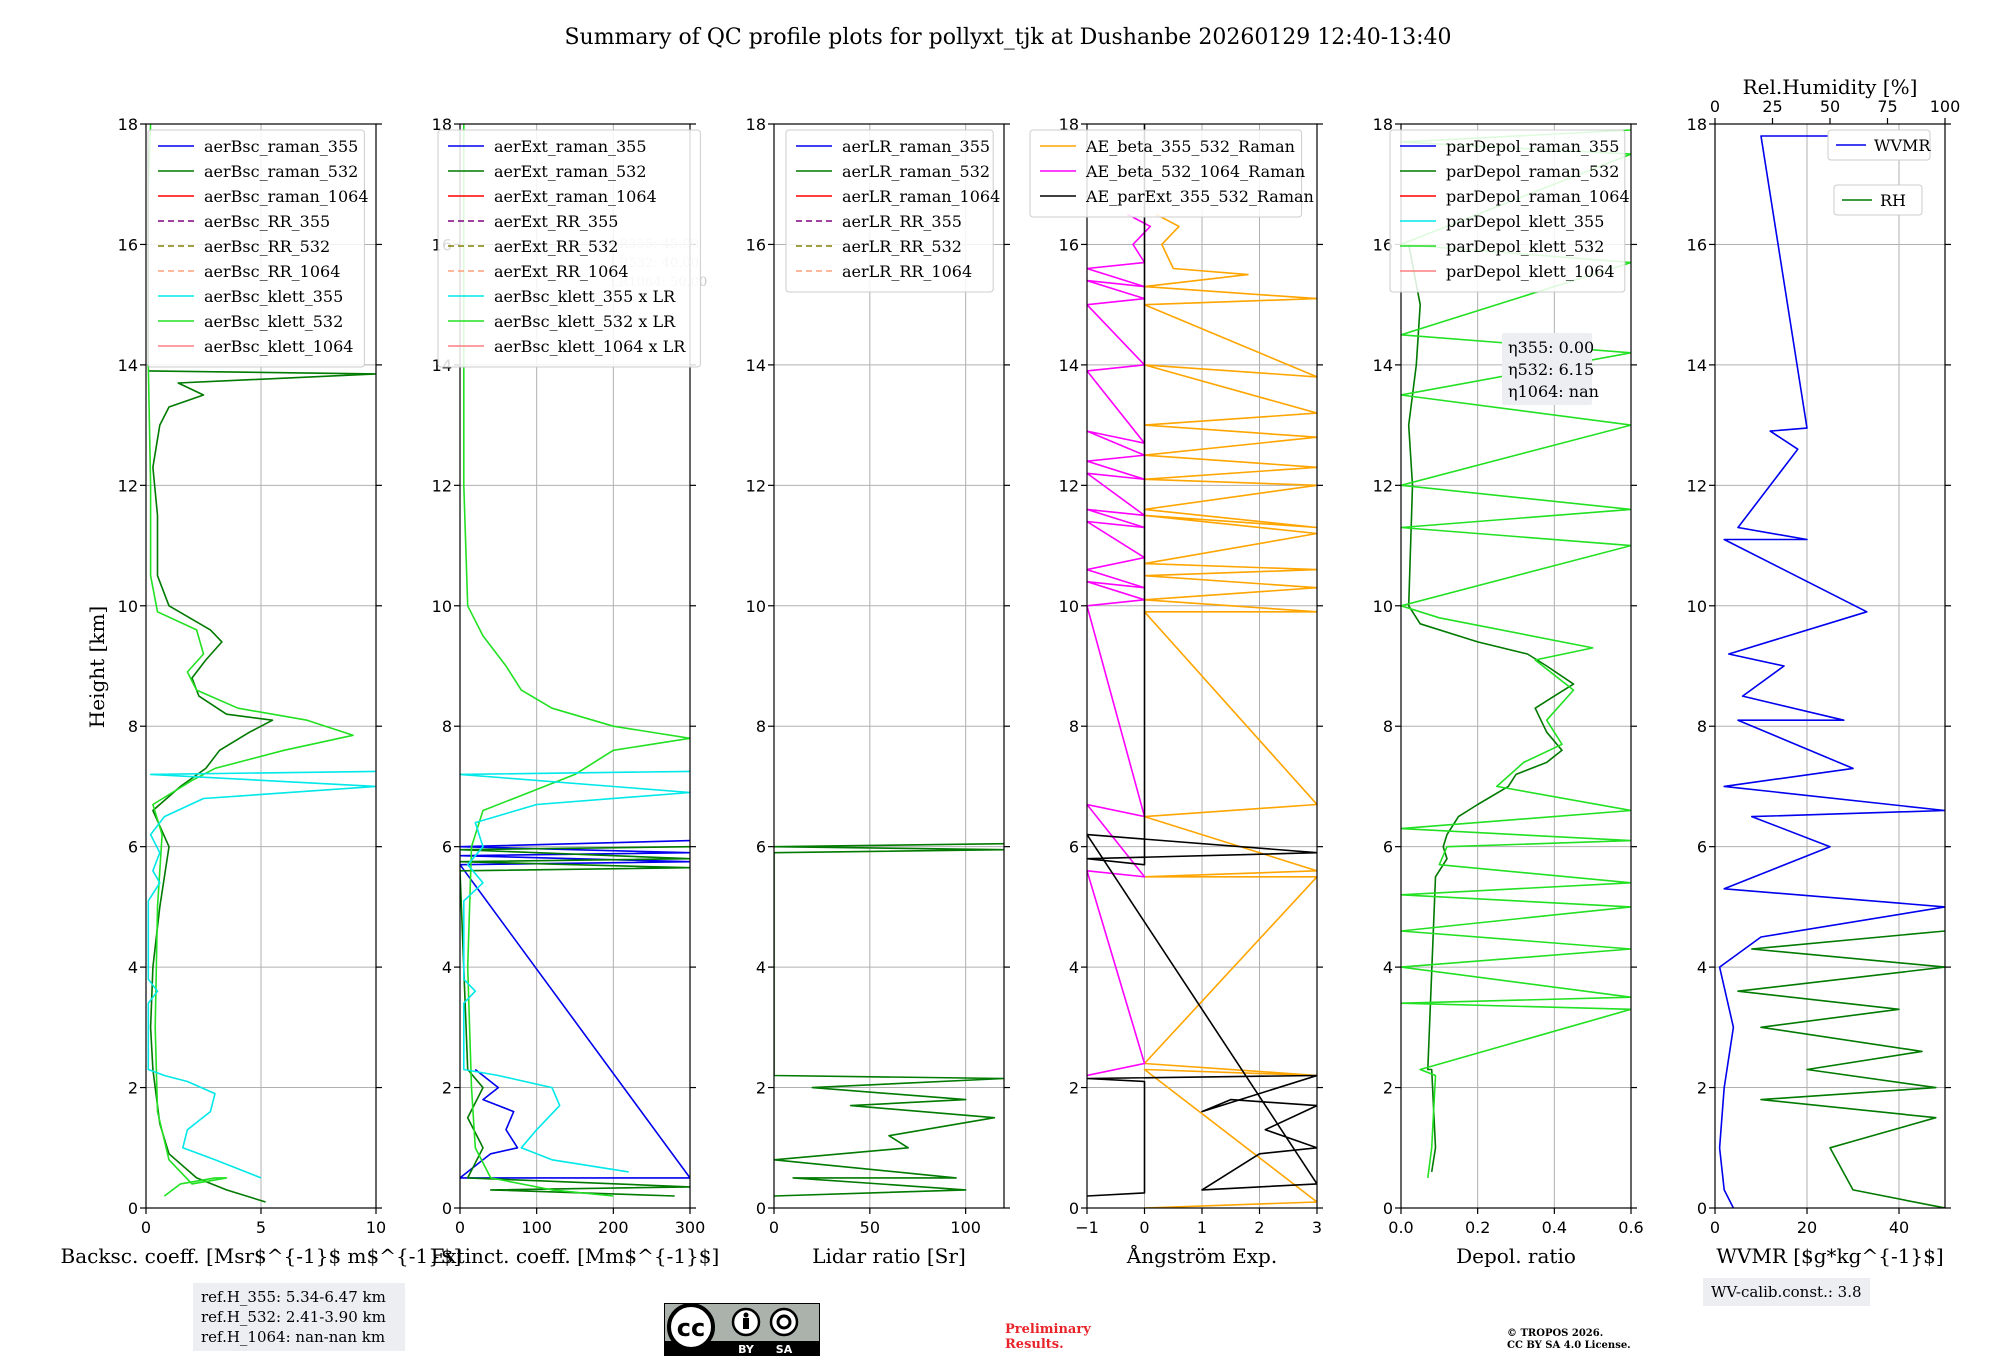 The width and height of the screenshot is (2000, 1360). What do you see at coordinates (774, 1227) in the screenshot?
I see `xtick-label-lr: 0` at bounding box center [774, 1227].